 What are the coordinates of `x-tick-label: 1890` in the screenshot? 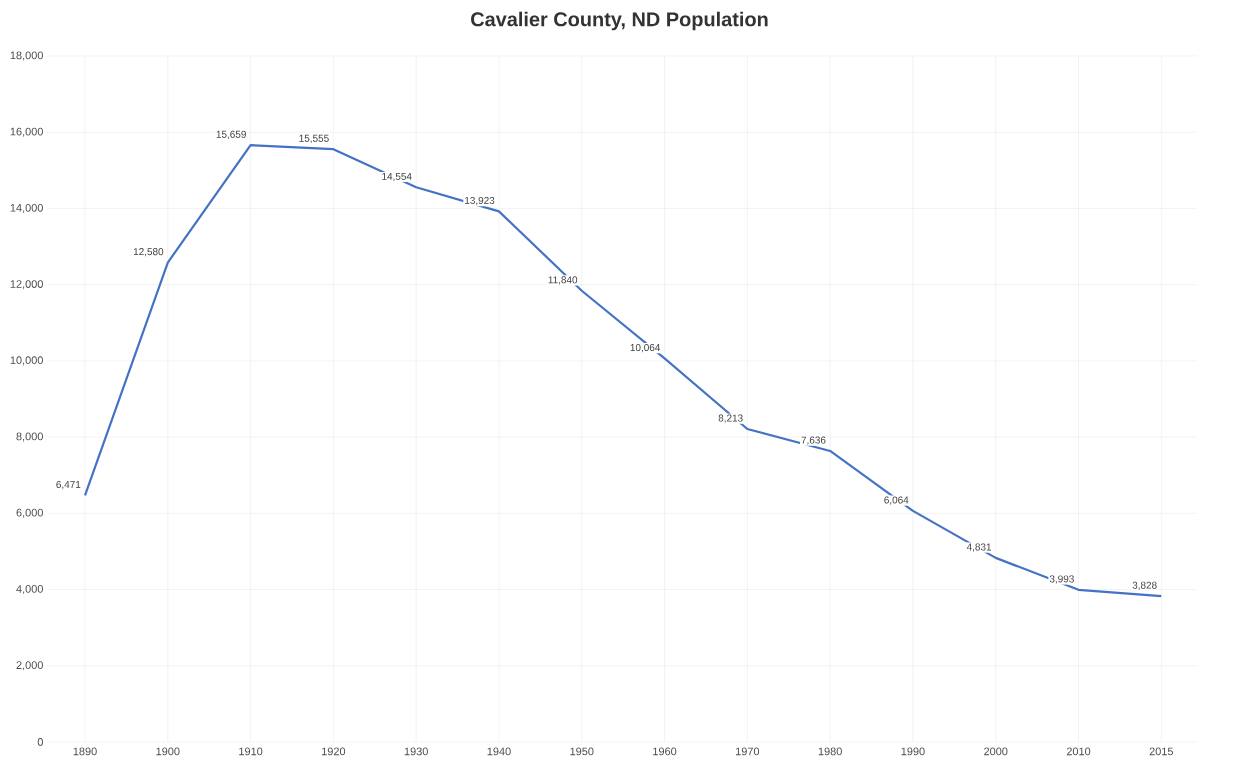 It's located at (85, 751).